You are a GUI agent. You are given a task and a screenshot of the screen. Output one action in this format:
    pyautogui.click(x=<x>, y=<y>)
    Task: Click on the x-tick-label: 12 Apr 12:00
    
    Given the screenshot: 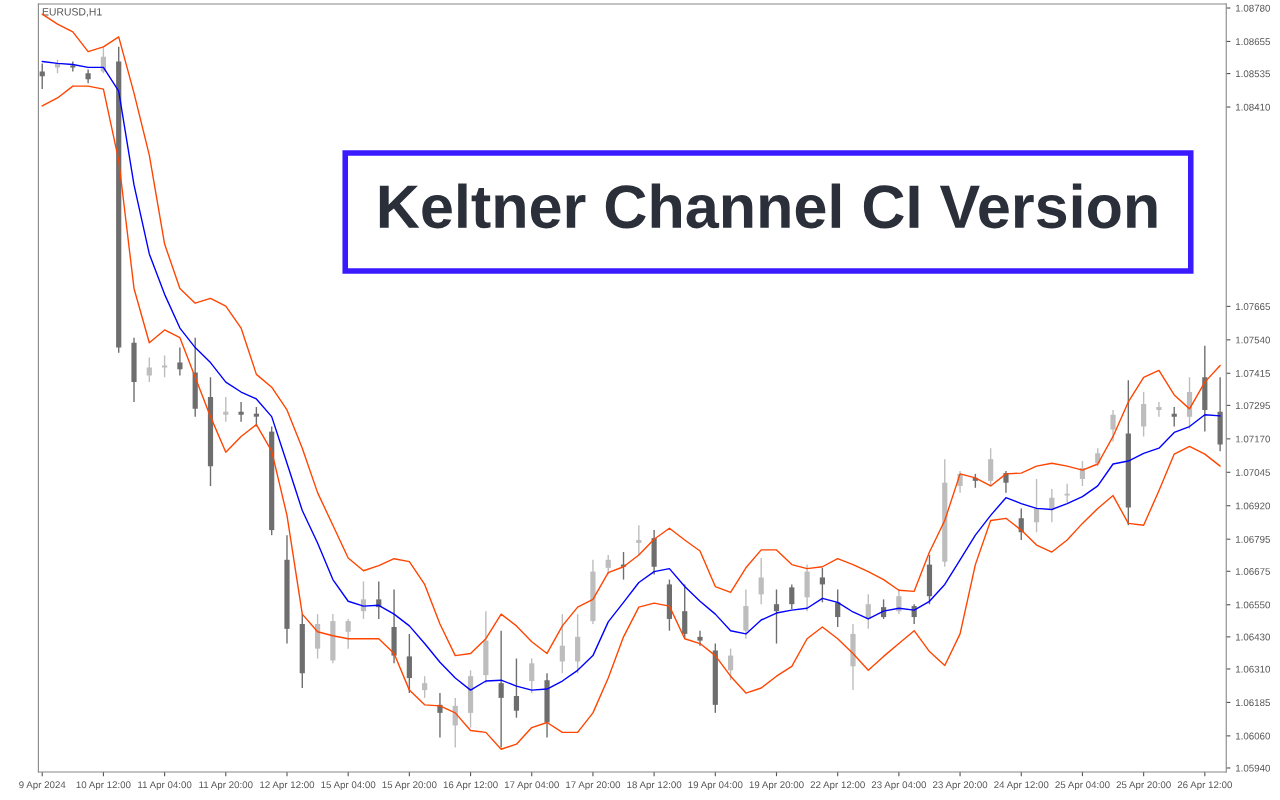 What is the action you would take?
    pyautogui.click(x=287, y=786)
    